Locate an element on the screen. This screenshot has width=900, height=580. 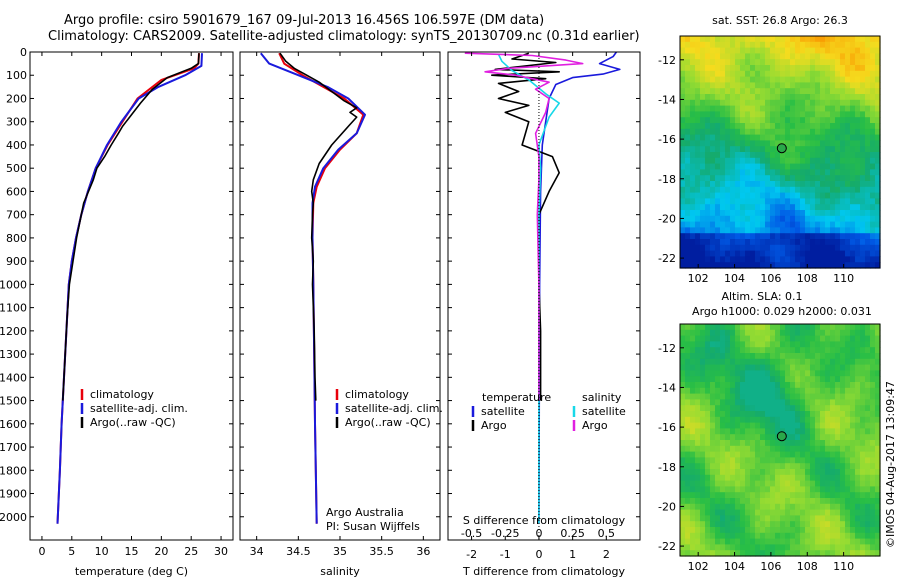
difference-series-t-satellite is located at coordinates (579, 287).